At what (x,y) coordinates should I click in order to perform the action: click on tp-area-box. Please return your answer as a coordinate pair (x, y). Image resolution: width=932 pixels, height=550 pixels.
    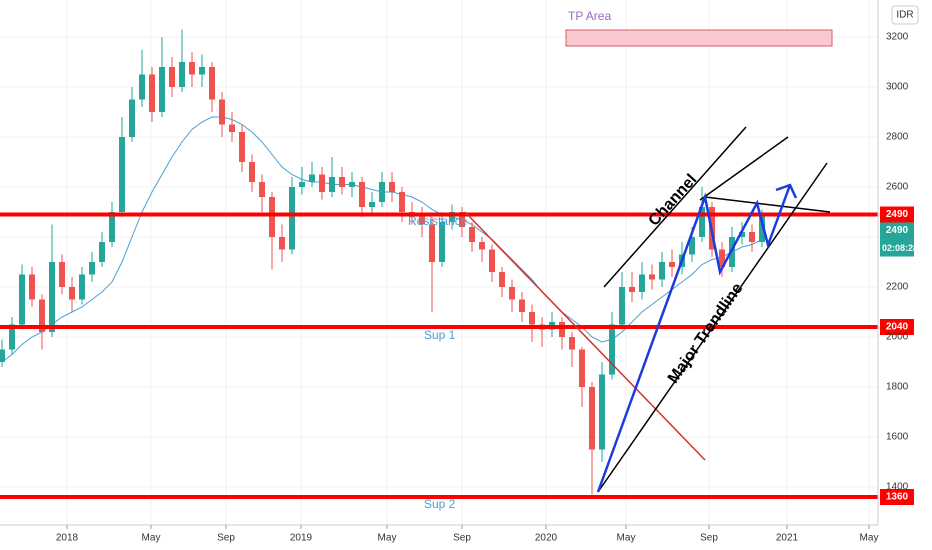
    Looking at the image, I should click on (699, 38).